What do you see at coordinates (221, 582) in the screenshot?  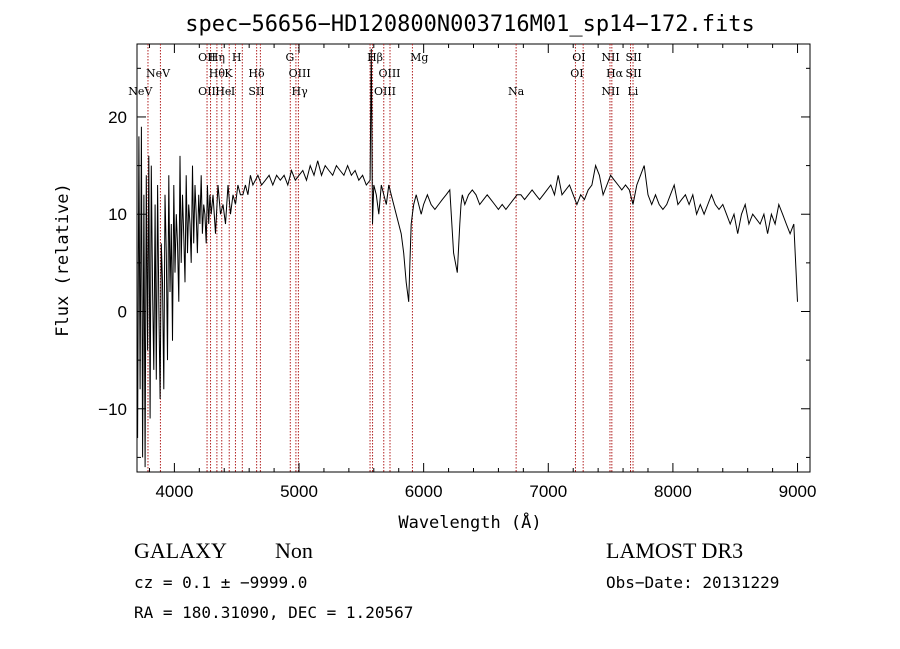 I see `redshift-readout: cz = 0.1 ± −9999.0` at bounding box center [221, 582].